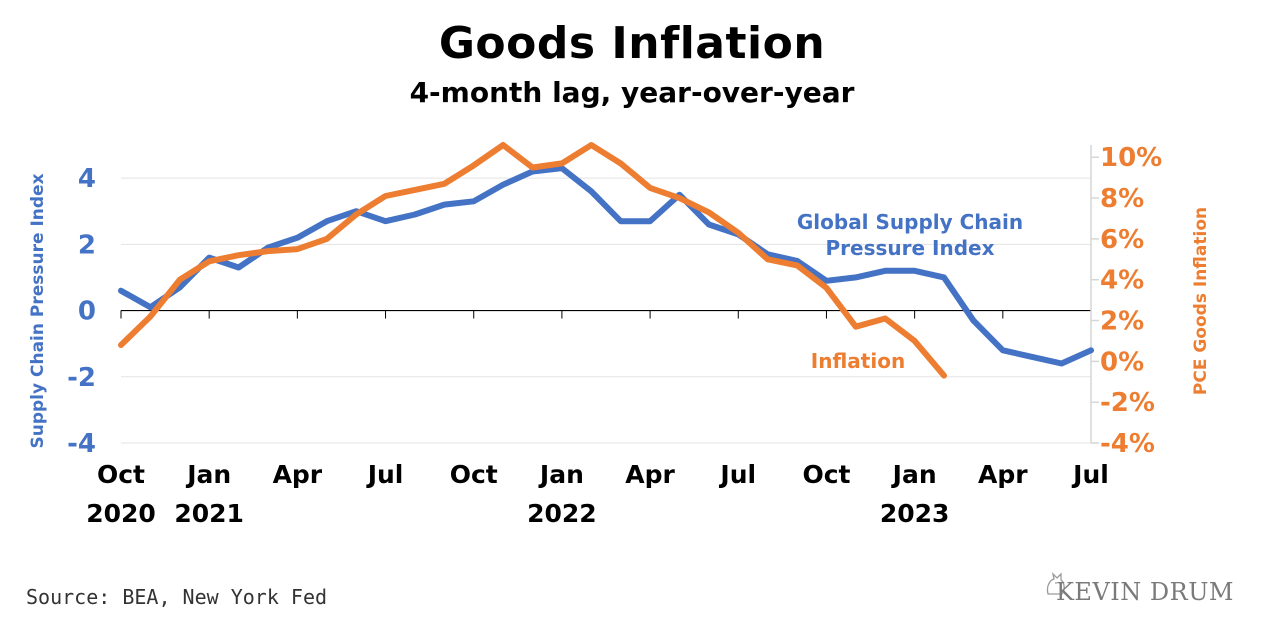 The width and height of the screenshot is (1264, 620). I want to click on right-tick-label: -4%, so click(1127, 444).